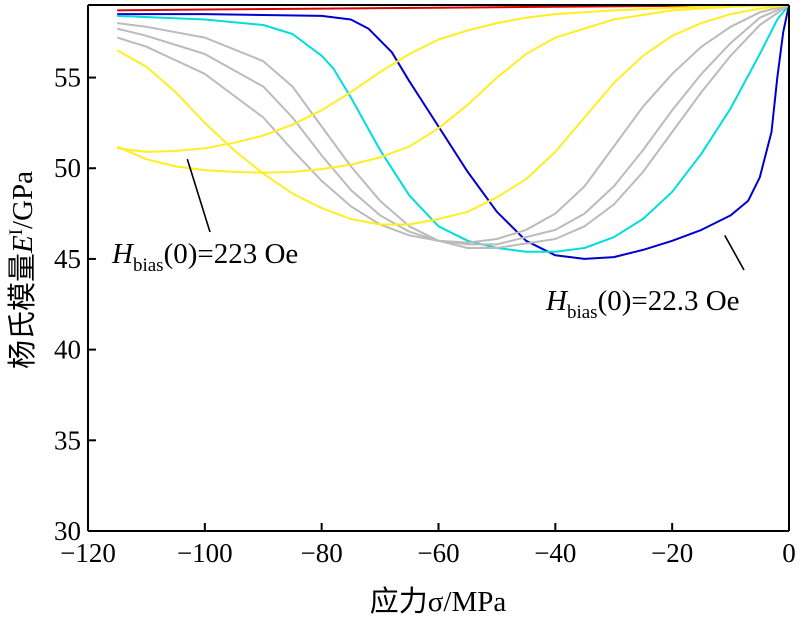 The width and height of the screenshot is (800, 618). Describe the element at coordinates (67, 440) in the screenshot. I see `y-tick-label: 35` at that location.